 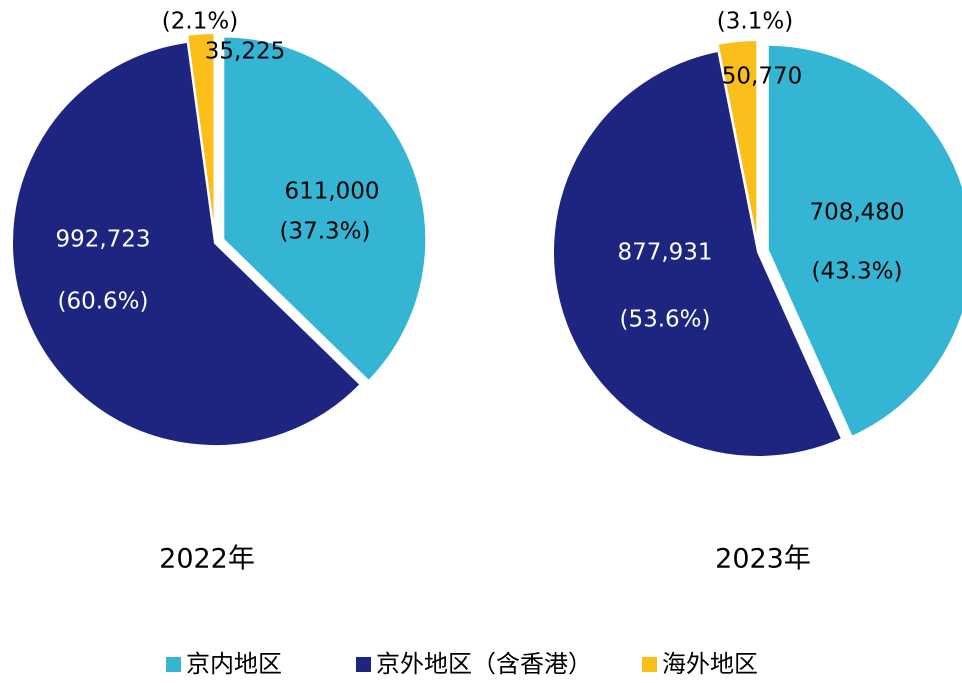 What do you see at coordinates (762, 77) in the screenshot?
I see `value-label: 50,770` at bounding box center [762, 77].